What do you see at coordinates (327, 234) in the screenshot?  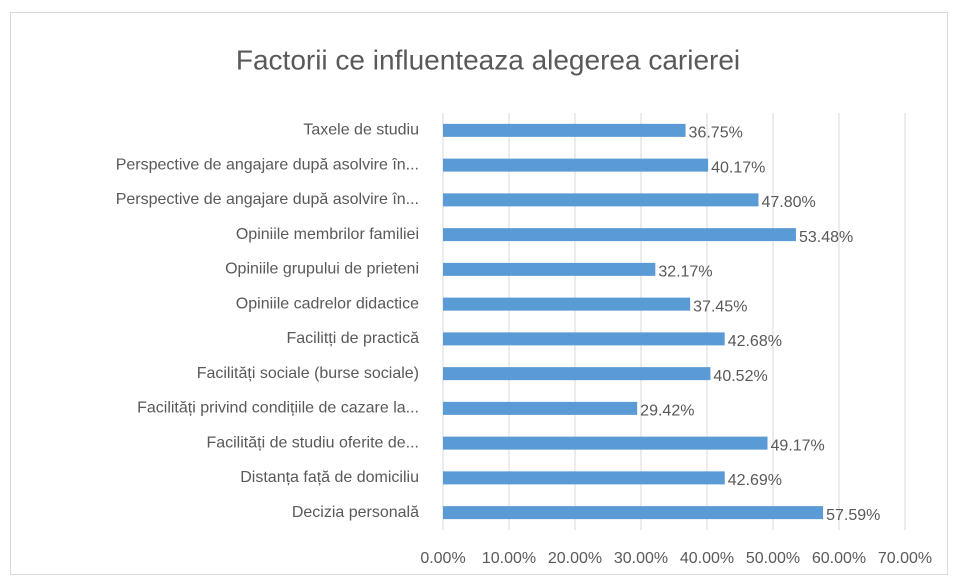 I see `y-tick-label: Opiniile membrilor familiei` at bounding box center [327, 234].